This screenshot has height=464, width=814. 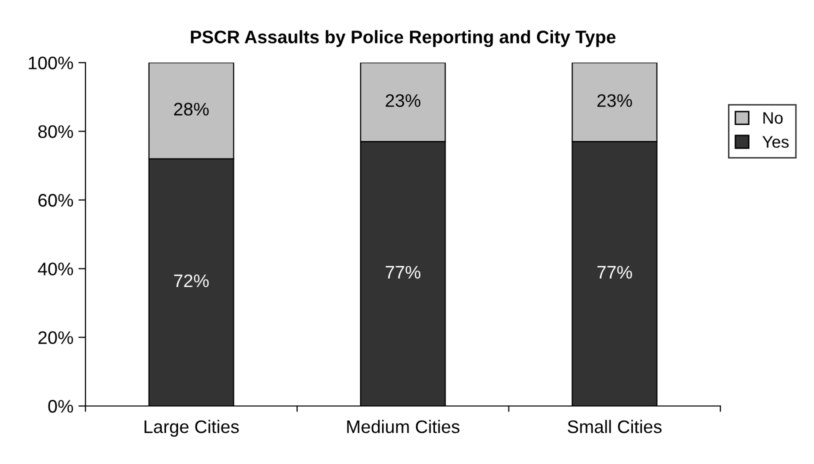 I want to click on y-tick-label: 100%, so click(x=51, y=63).